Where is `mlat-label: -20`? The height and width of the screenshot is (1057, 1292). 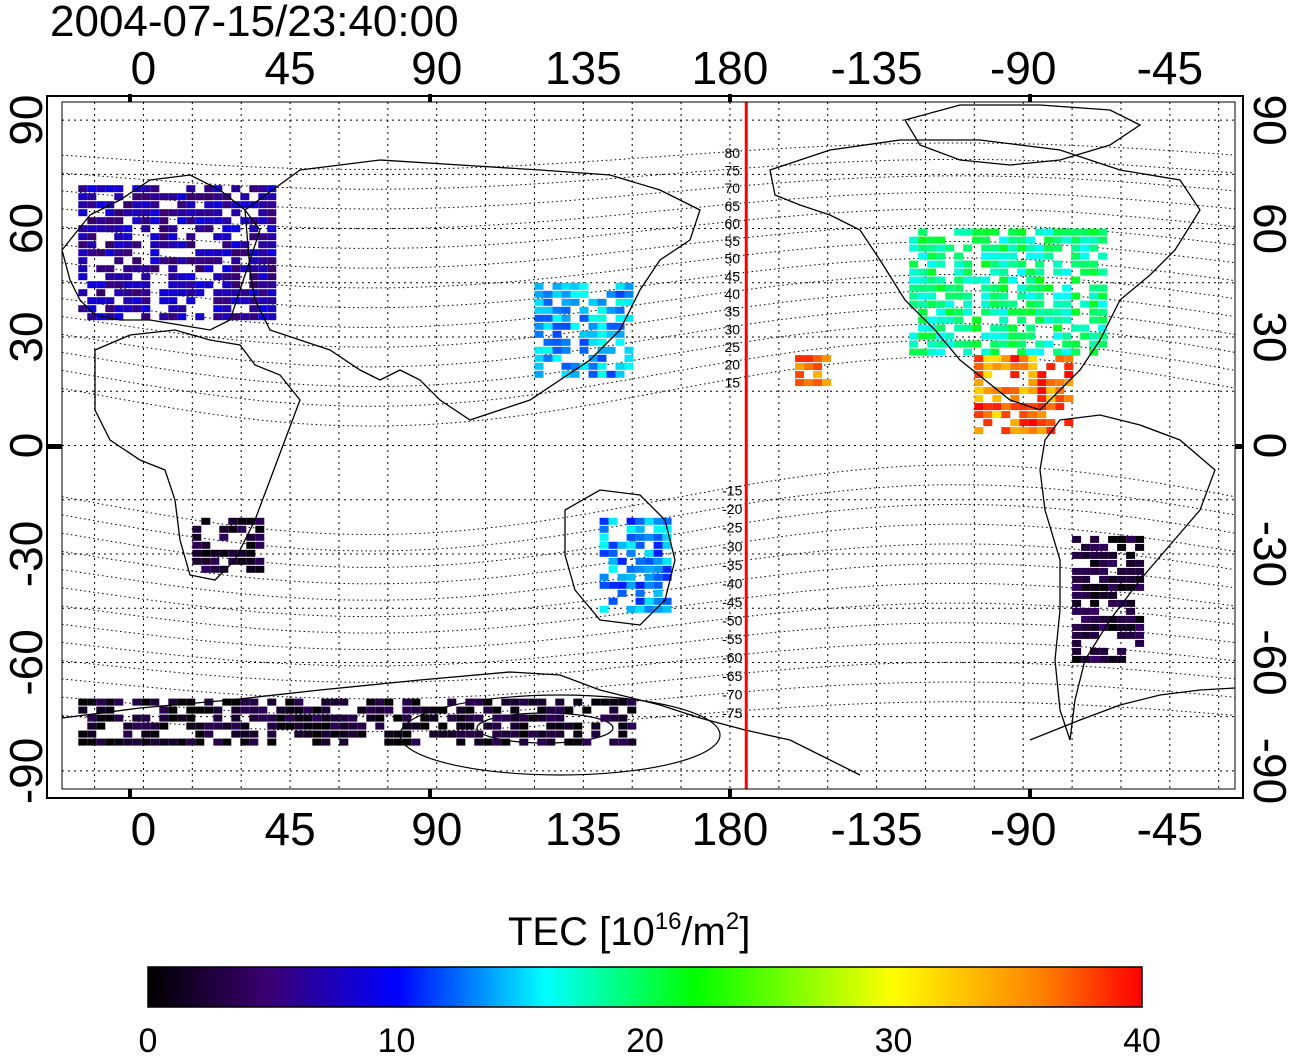 mlat-label: -20 is located at coordinates (732, 509).